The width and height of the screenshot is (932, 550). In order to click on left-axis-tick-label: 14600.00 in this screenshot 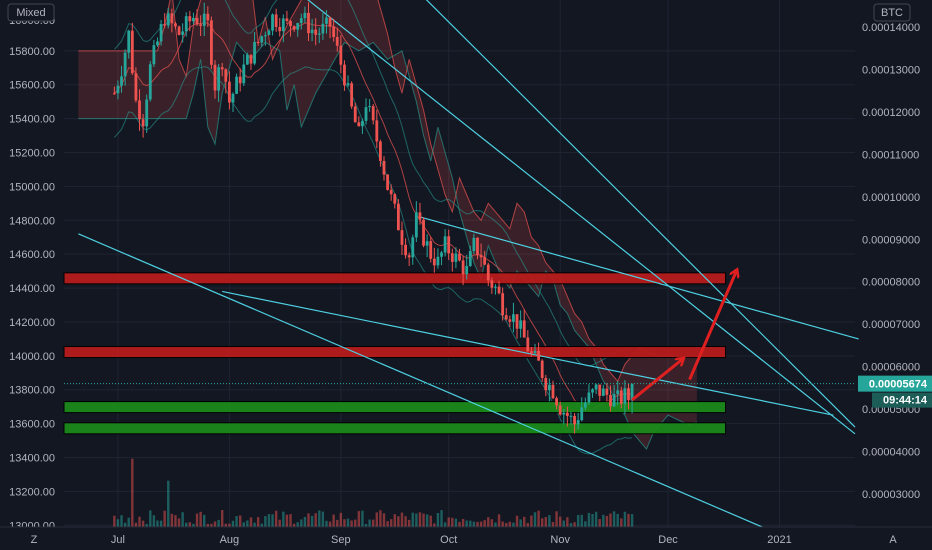, I will do `click(32, 255)`.